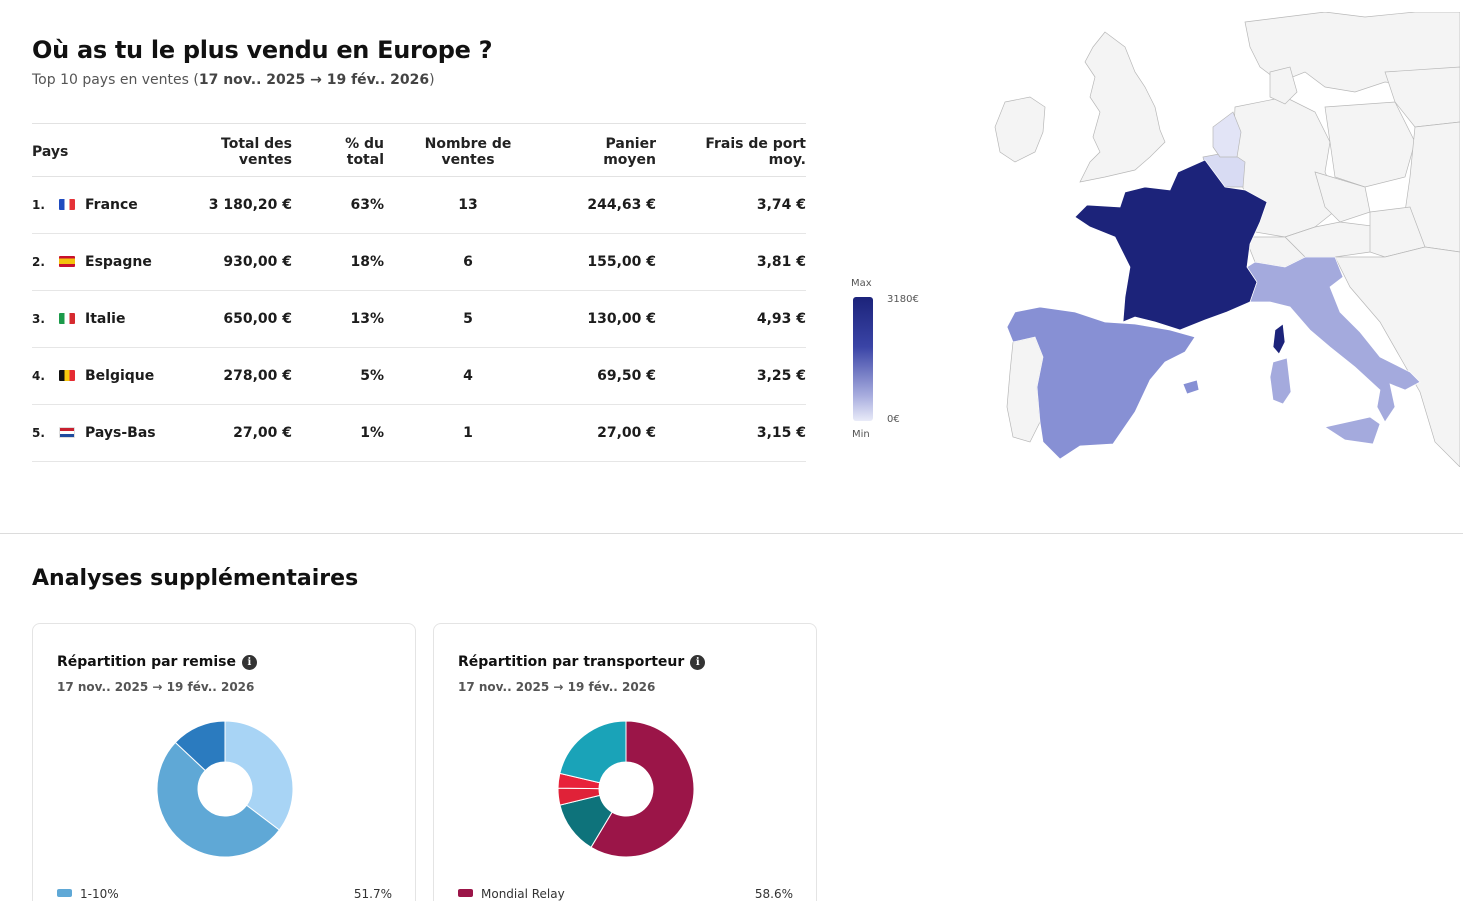  I want to click on col-count: Nombre de ventes, so click(468, 150).